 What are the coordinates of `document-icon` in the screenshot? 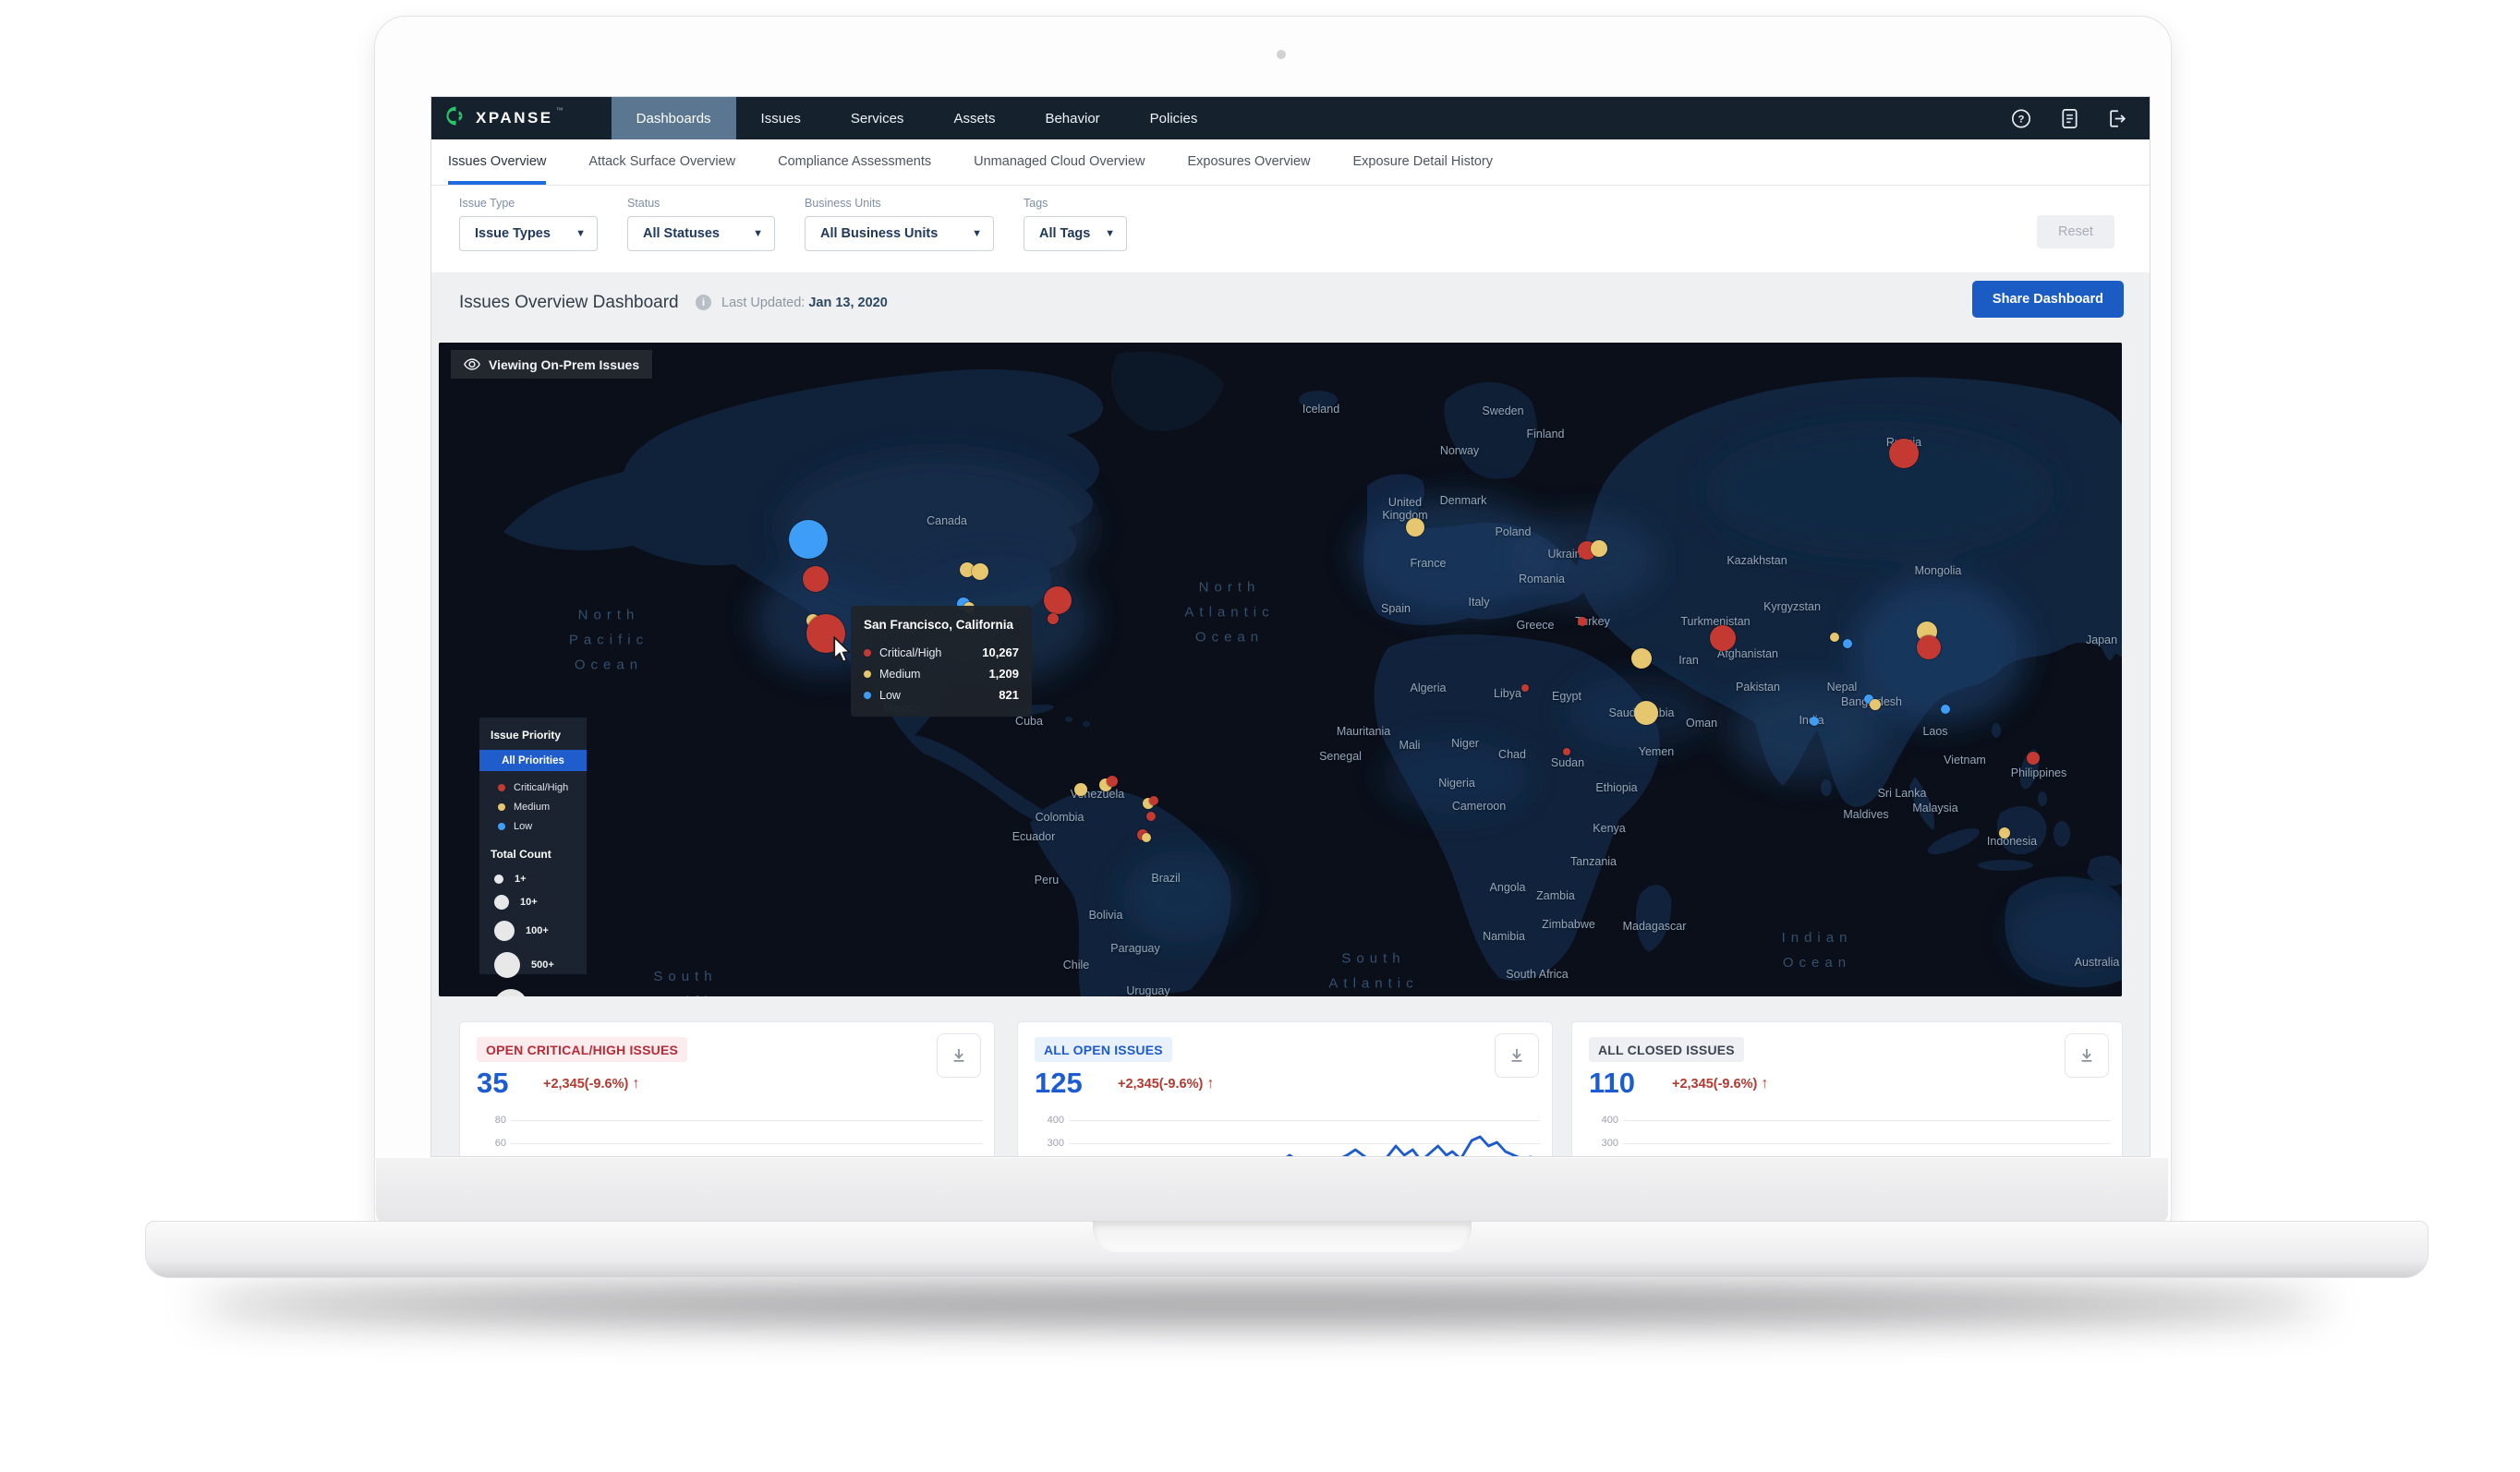 It's located at (2069, 118).